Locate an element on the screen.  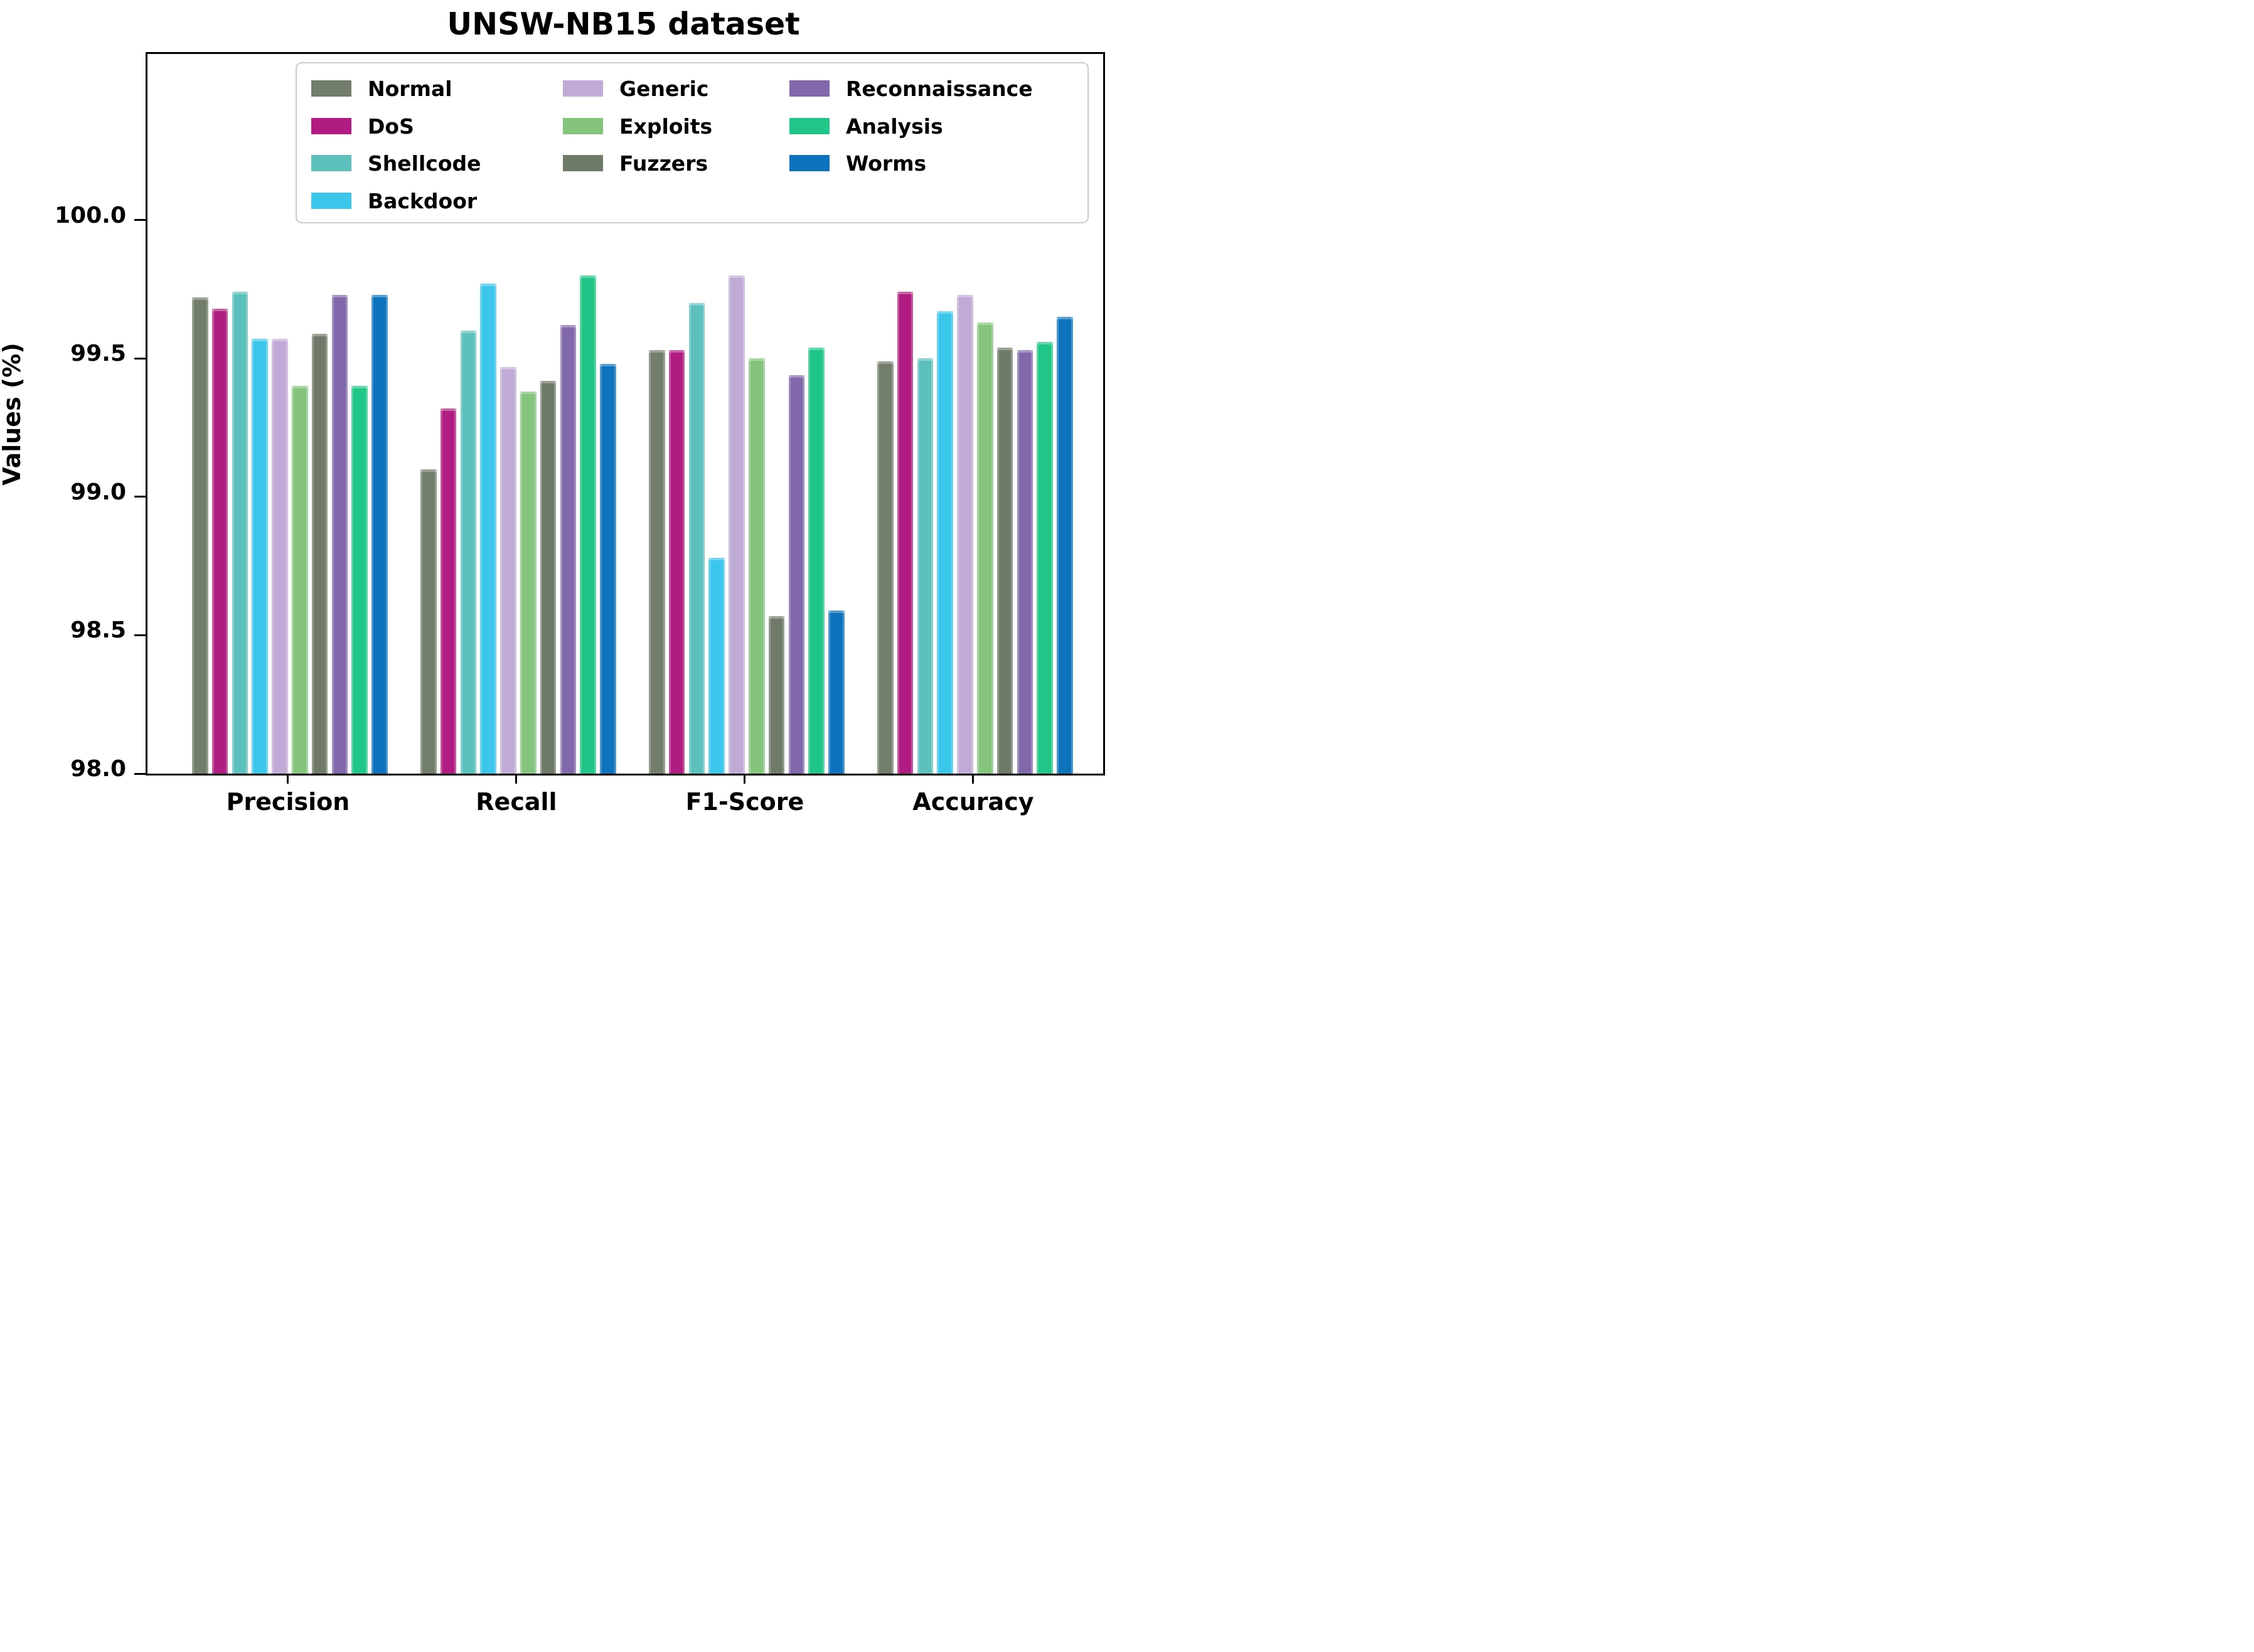
bar-generic-accuracy is located at coordinates (965, 534).